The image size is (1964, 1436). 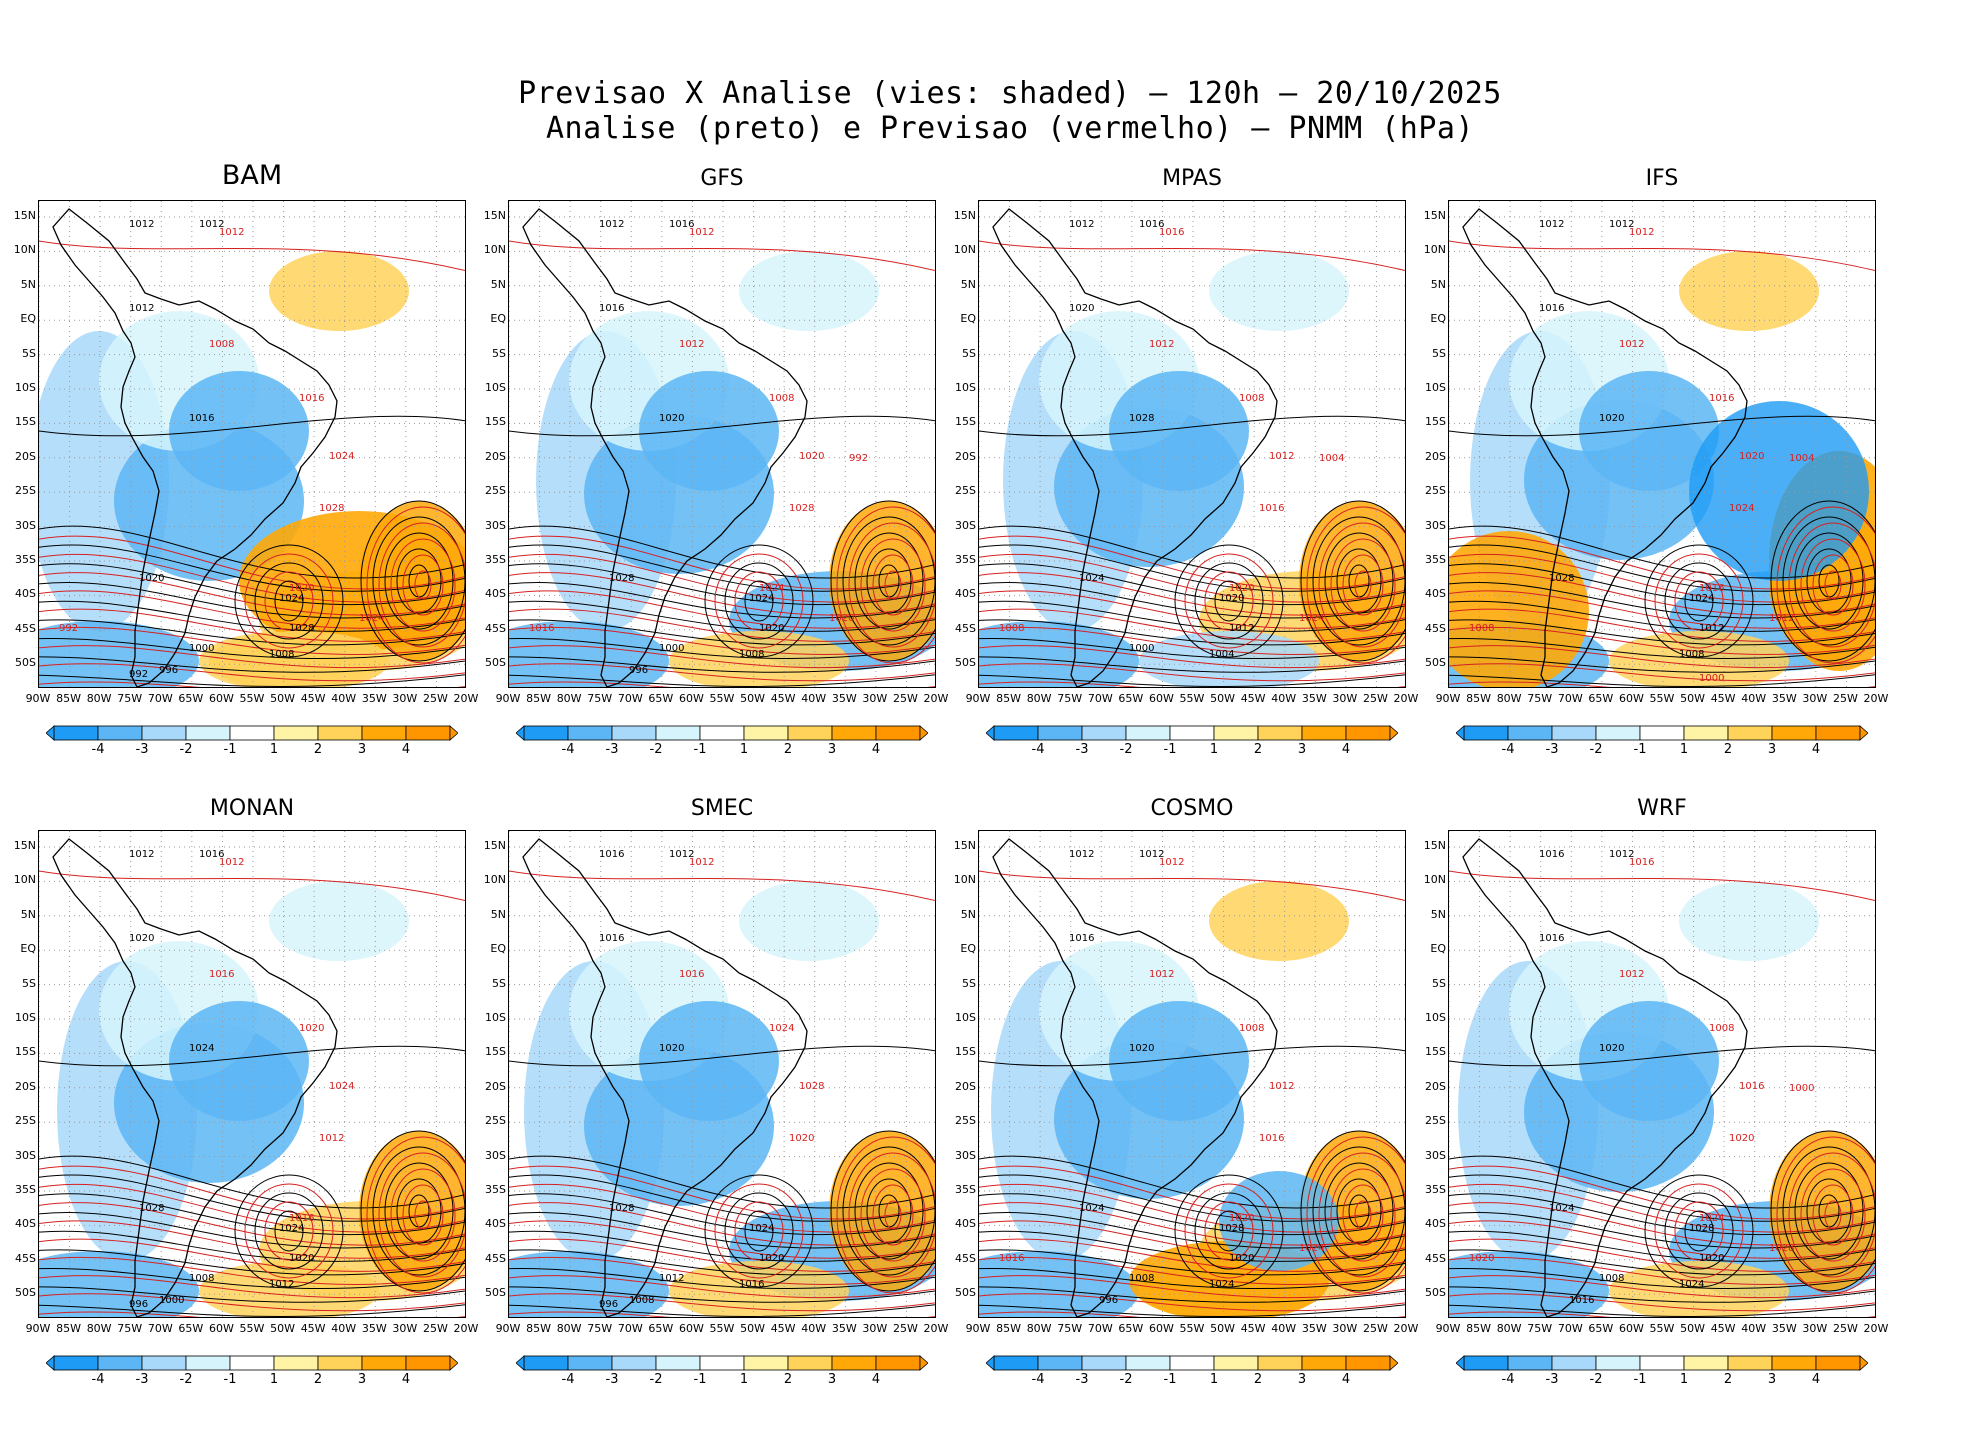 What do you see at coordinates (1692, 698) in the screenshot?
I see `lon-label: 50W` at bounding box center [1692, 698].